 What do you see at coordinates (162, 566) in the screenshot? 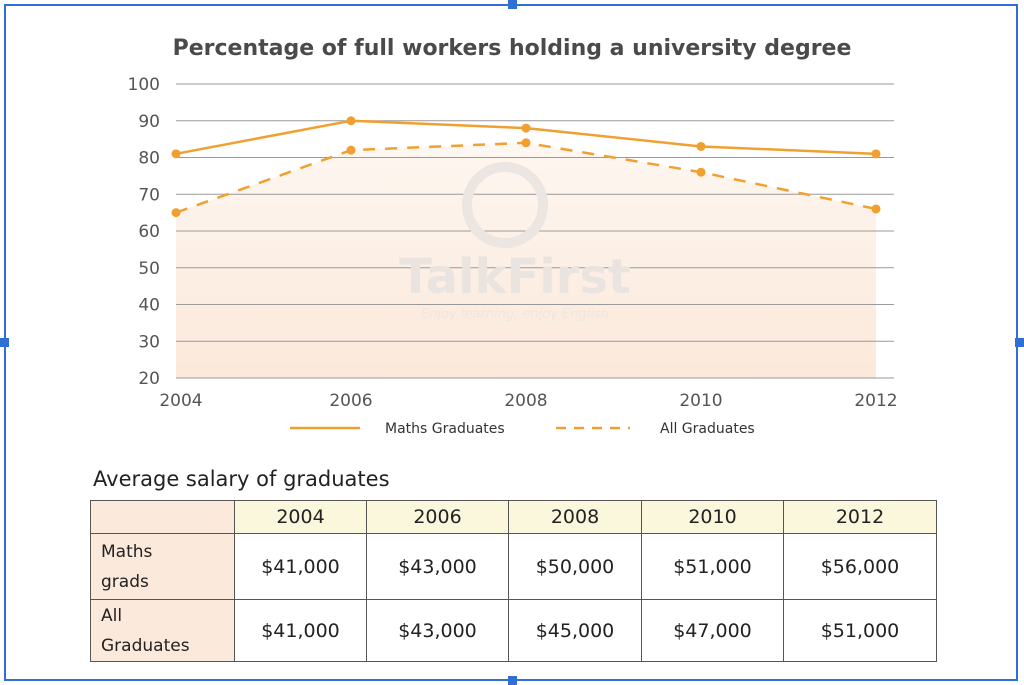
I see `row-label-maths: Maths grads` at bounding box center [162, 566].